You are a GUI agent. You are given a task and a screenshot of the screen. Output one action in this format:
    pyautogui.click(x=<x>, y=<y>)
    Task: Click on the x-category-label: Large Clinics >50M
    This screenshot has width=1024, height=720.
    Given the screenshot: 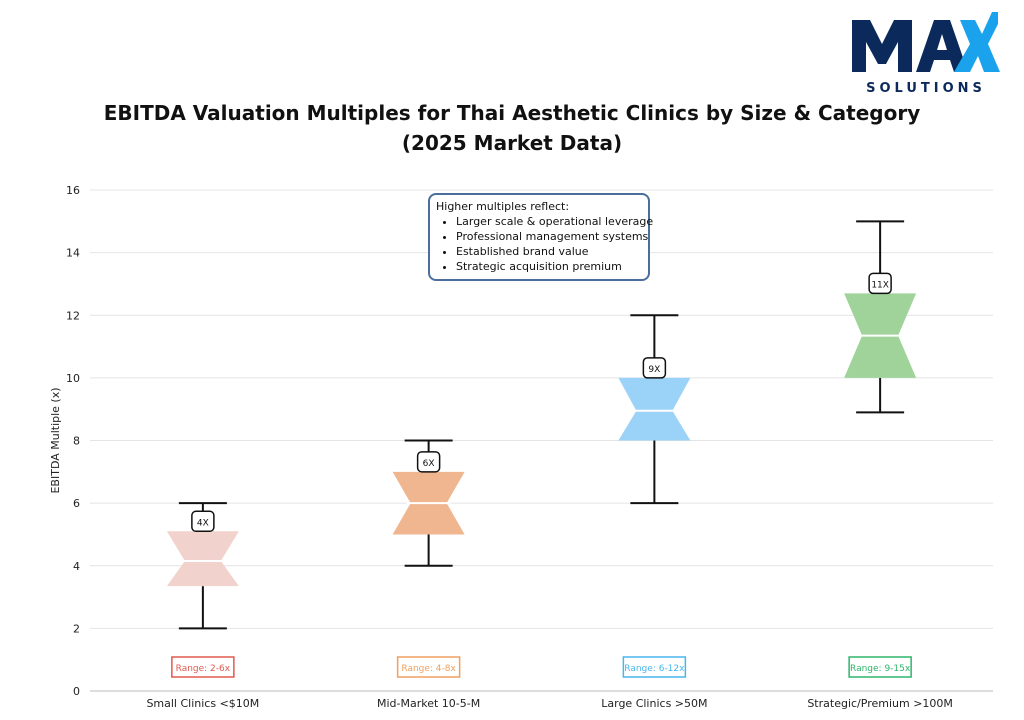 What is the action you would take?
    pyautogui.click(x=654, y=703)
    